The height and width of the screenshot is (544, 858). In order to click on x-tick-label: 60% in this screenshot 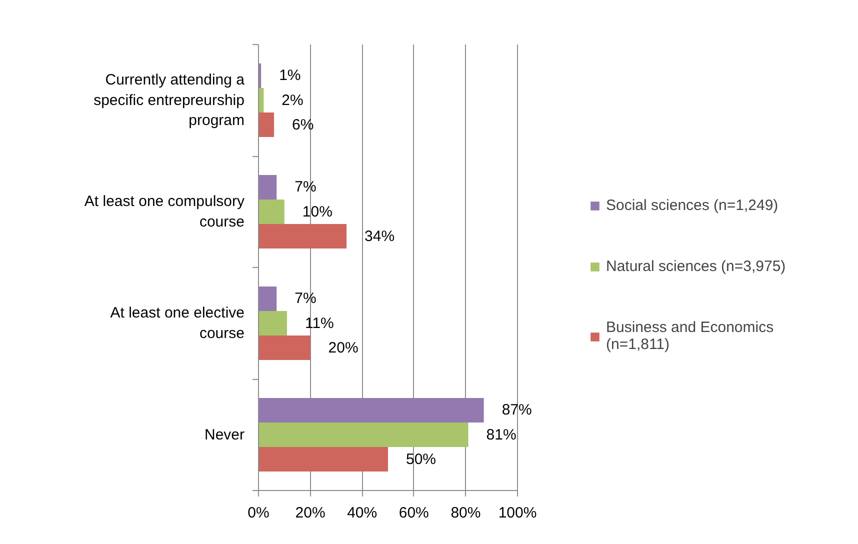, I will do `click(413, 513)`.